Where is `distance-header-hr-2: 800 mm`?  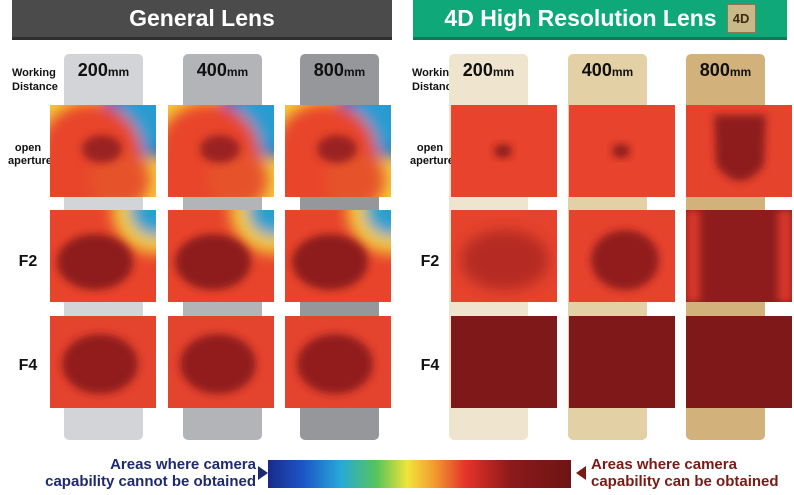 distance-header-hr-2: 800 mm is located at coordinates (725, 74).